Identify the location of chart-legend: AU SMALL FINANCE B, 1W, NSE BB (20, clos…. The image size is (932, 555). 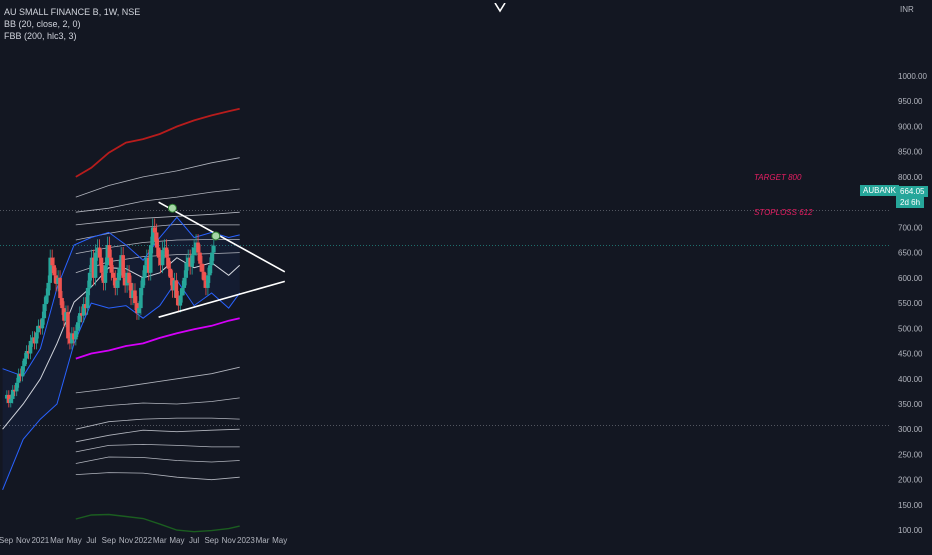
(72, 24).